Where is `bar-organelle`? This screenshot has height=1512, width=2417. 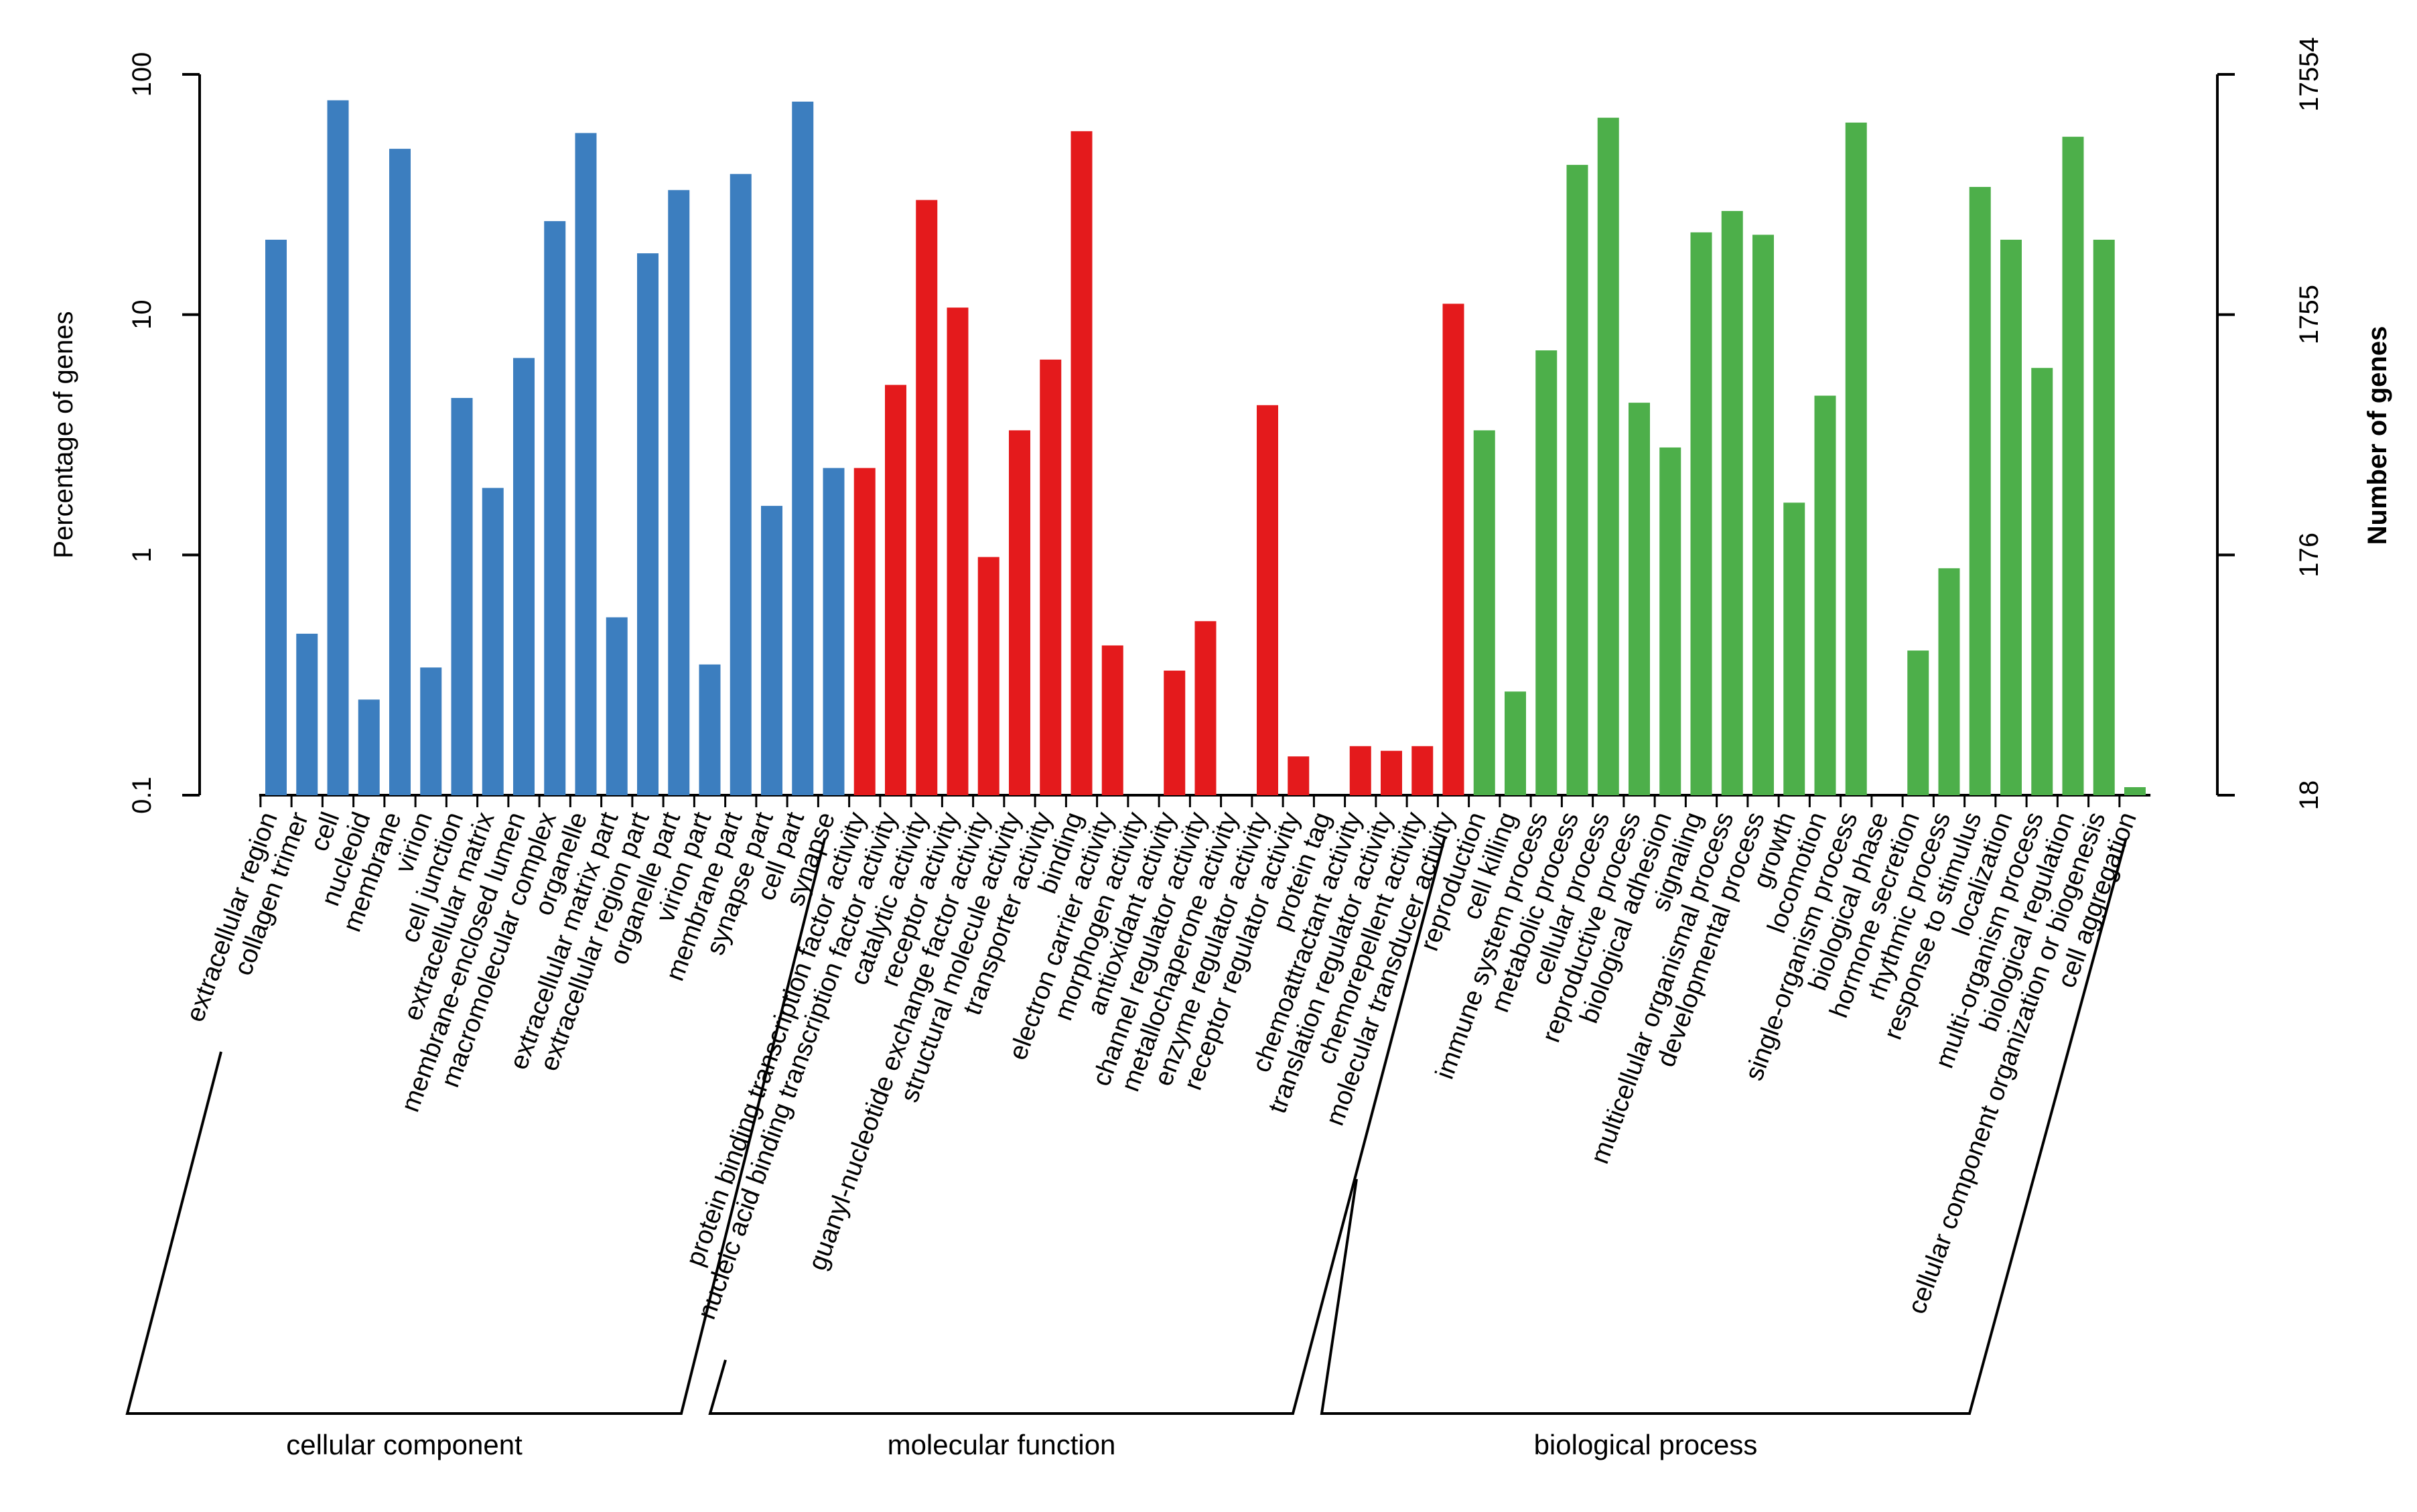
bar-organelle is located at coordinates (586, 464).